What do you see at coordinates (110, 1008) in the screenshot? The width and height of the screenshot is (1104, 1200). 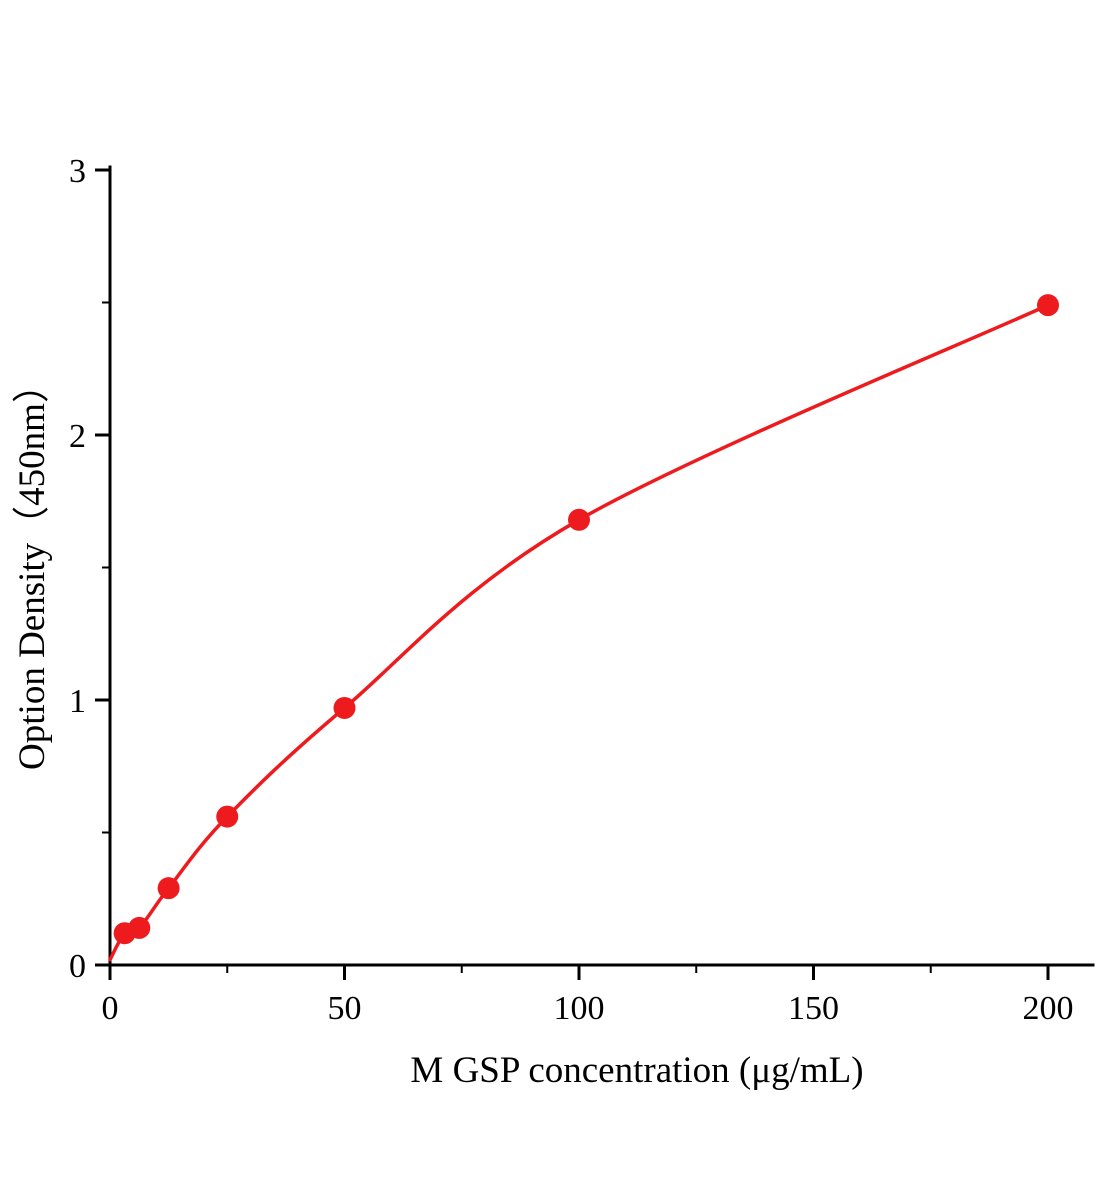 I see `x-tick-label: 0` at bounding box center [110, 1008].